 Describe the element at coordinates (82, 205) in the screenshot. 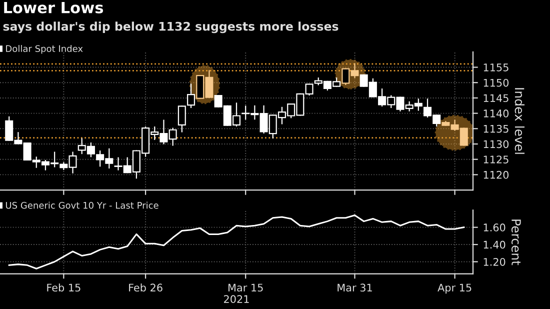

I see `legend-label: US Generic Govt 10 Yr - Last Price` at that location.